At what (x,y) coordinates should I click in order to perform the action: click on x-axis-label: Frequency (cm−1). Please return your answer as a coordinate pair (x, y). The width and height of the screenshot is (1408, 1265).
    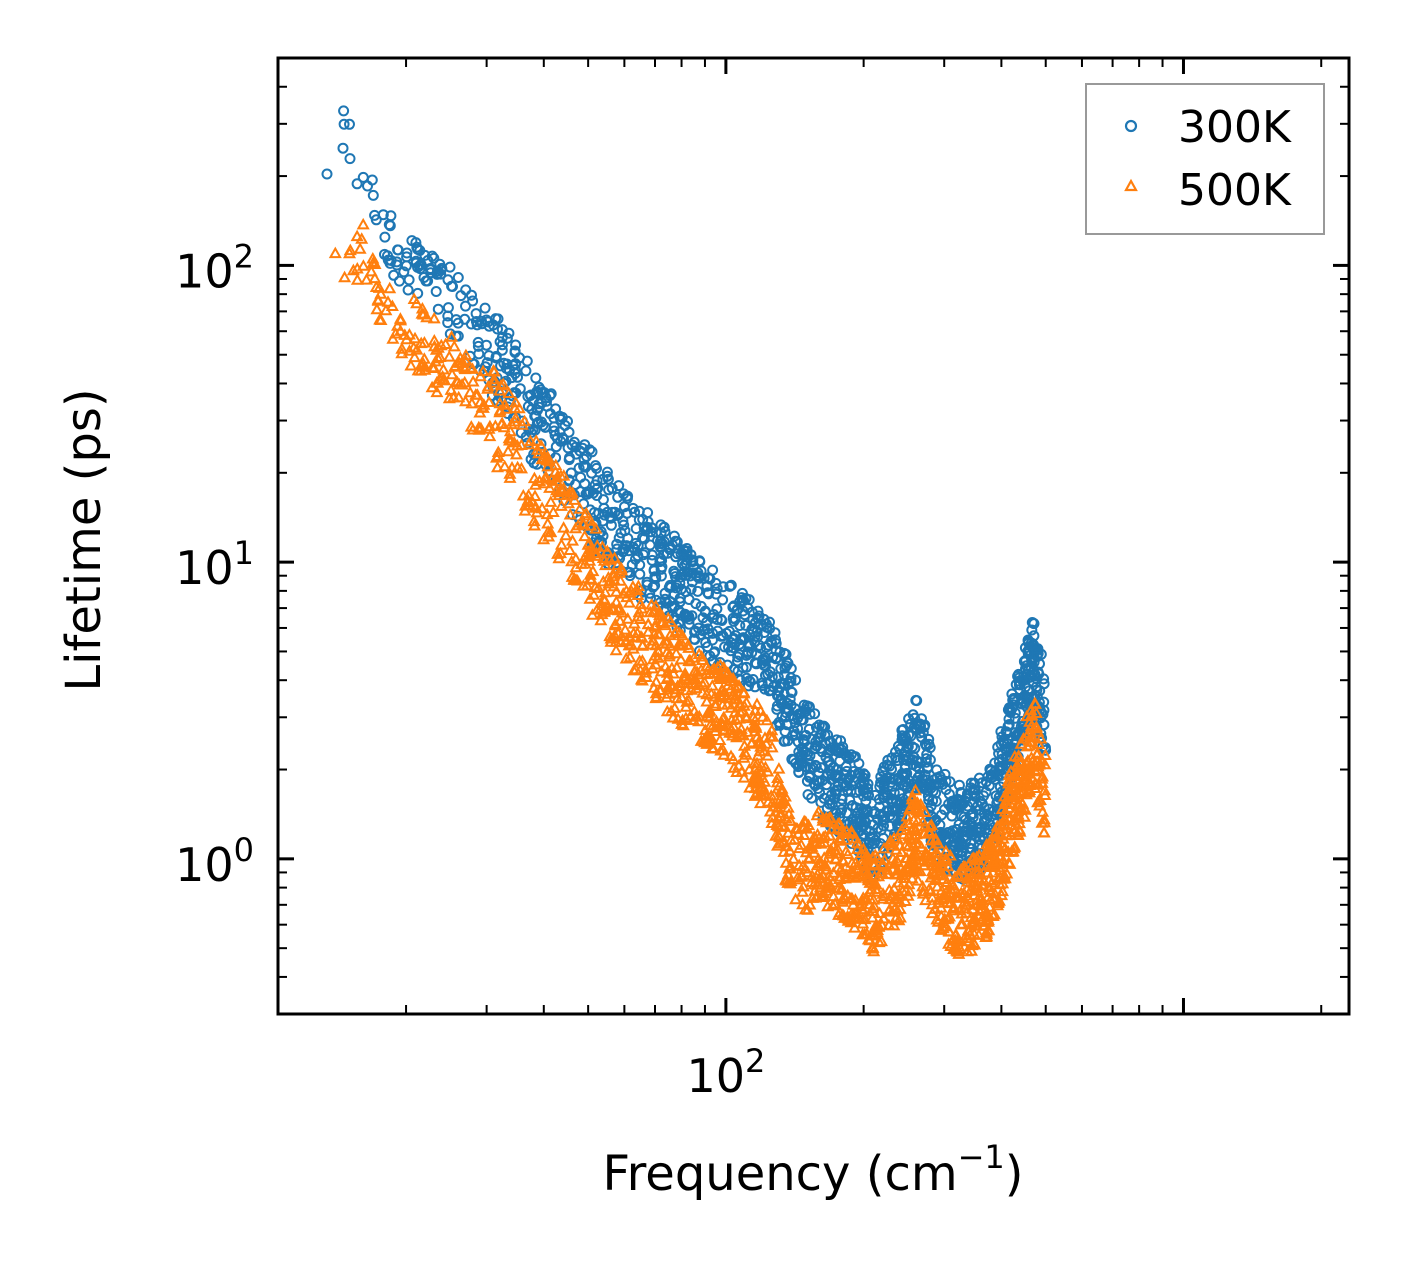
    Looking at the image, I should click on (812, 1170).